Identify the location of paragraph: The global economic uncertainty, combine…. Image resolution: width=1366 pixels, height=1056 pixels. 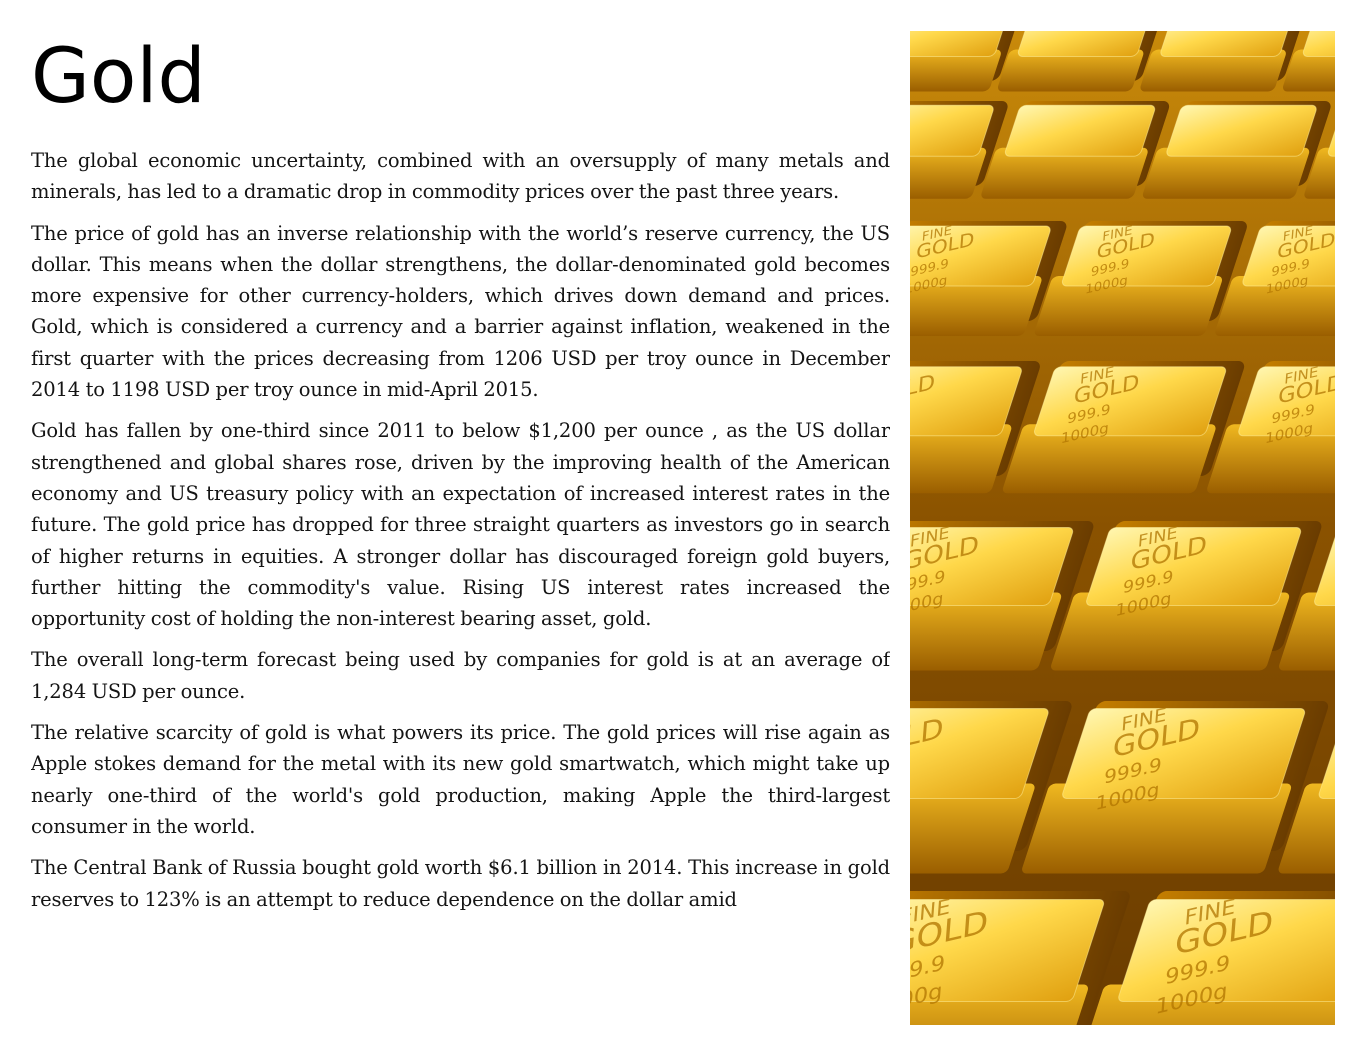
(460, 176).